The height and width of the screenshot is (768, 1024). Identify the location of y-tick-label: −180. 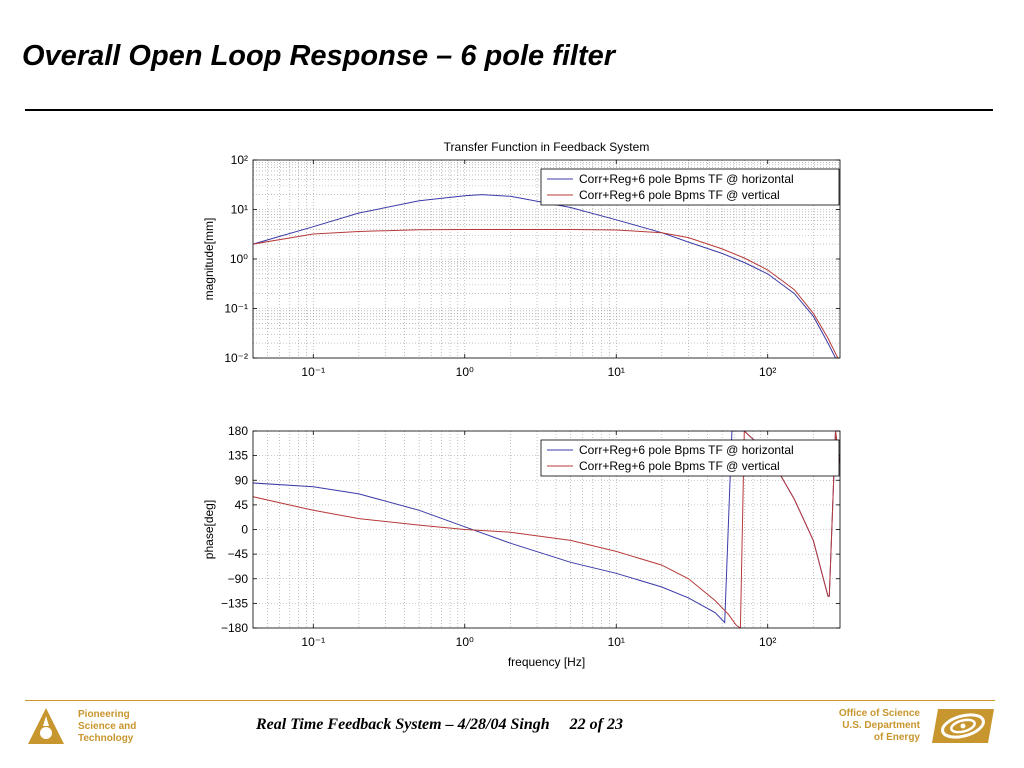
(234, 628).